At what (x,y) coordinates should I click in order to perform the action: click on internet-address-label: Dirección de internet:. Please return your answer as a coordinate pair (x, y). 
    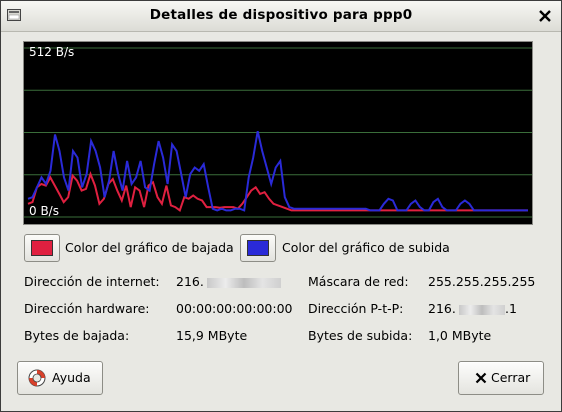
    Looking at the image, I should click on (92, 281).